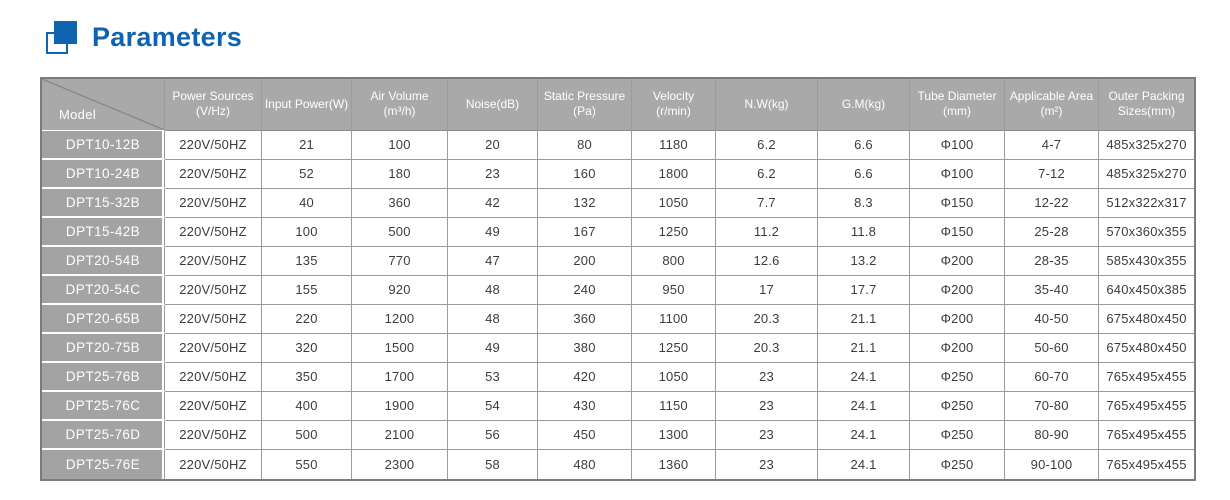 This screenshot has height=500, width=1230. What do you see at coordinates (307, 203) in the screenshot?
I see `data-cell: 40` at bounding box center [307, 203].